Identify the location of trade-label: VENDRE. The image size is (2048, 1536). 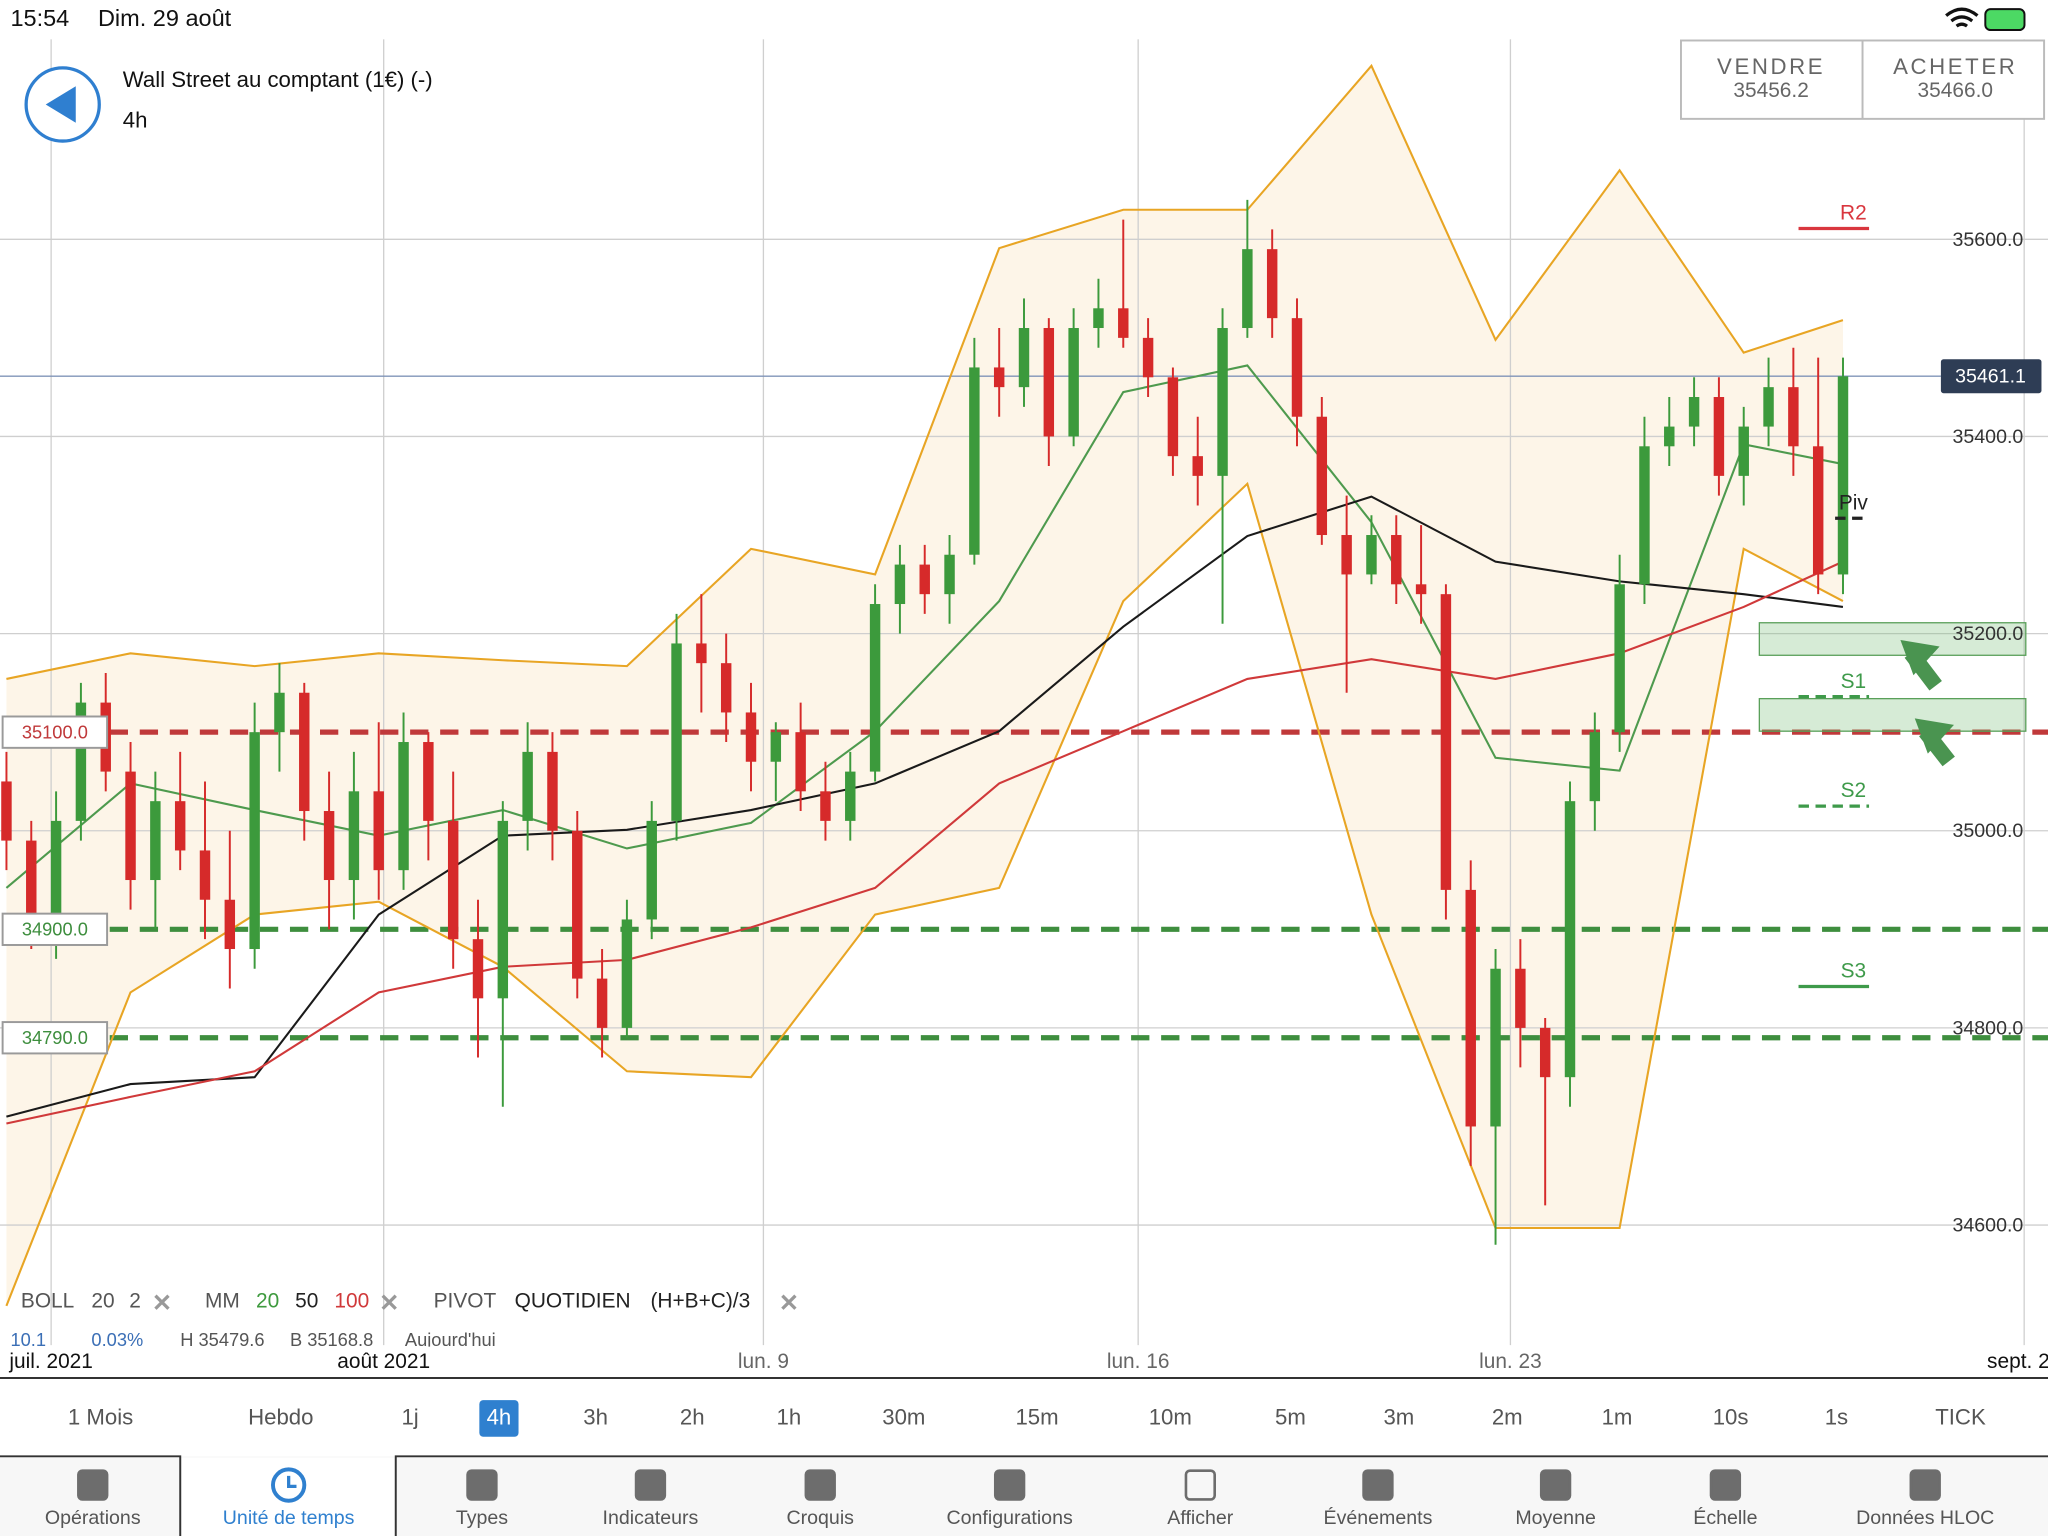
(1771, 66).